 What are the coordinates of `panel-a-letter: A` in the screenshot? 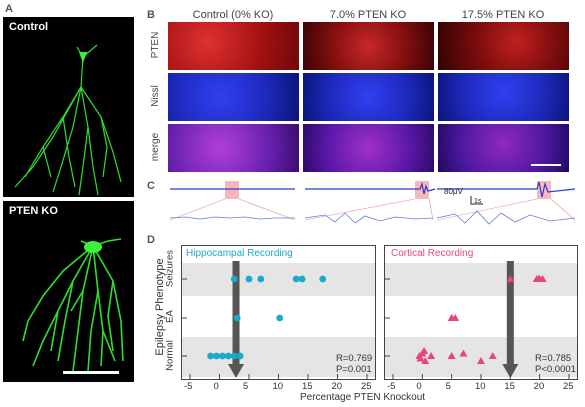 It's located at (9, 9).